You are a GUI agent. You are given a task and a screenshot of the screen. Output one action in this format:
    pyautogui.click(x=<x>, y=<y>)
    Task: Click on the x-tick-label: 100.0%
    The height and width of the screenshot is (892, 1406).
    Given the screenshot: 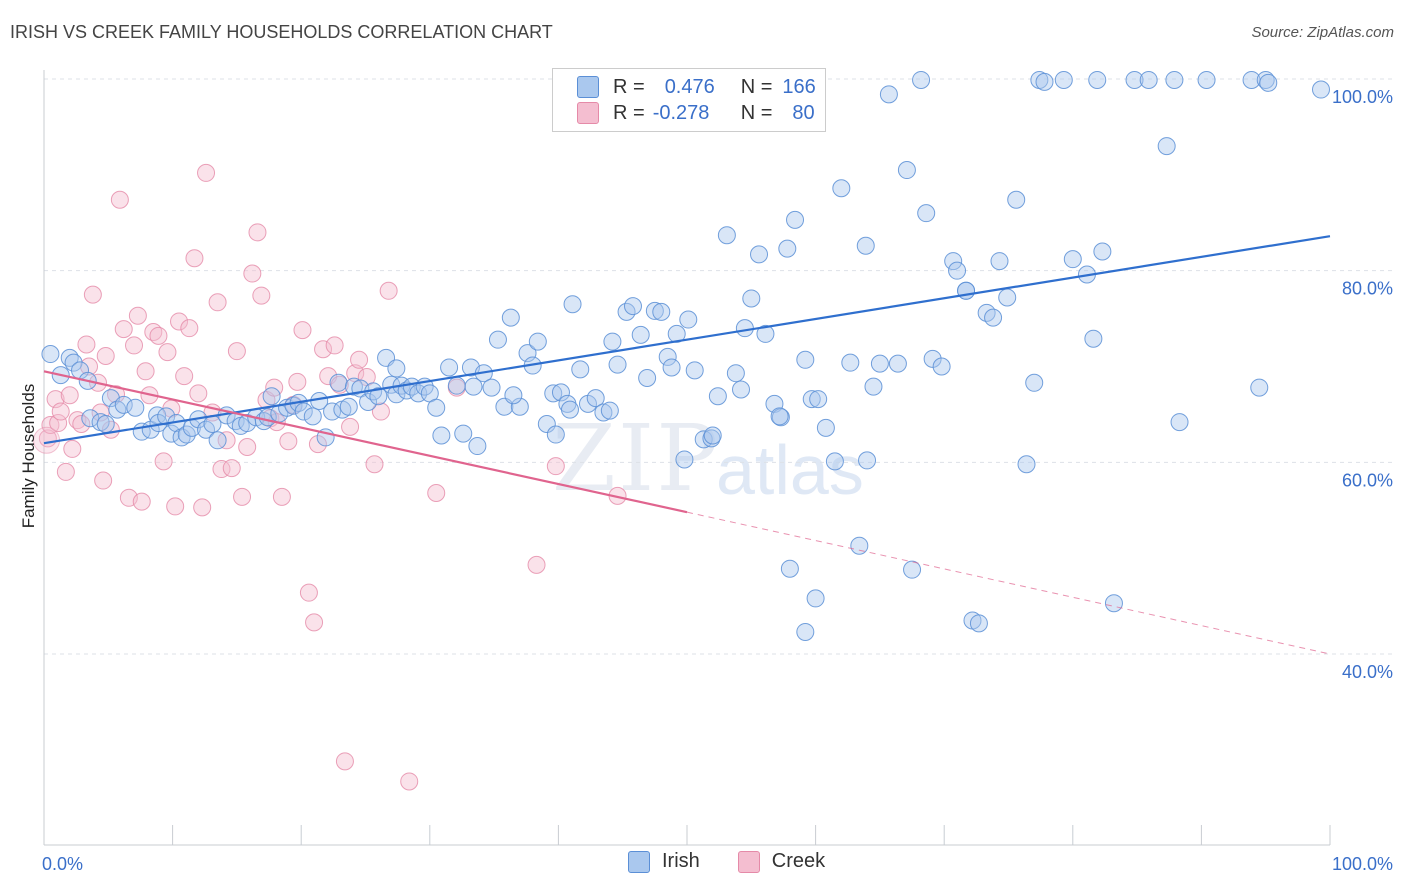 What is the action you would take?
    pyautogui.click(x=1362, y=864)
    